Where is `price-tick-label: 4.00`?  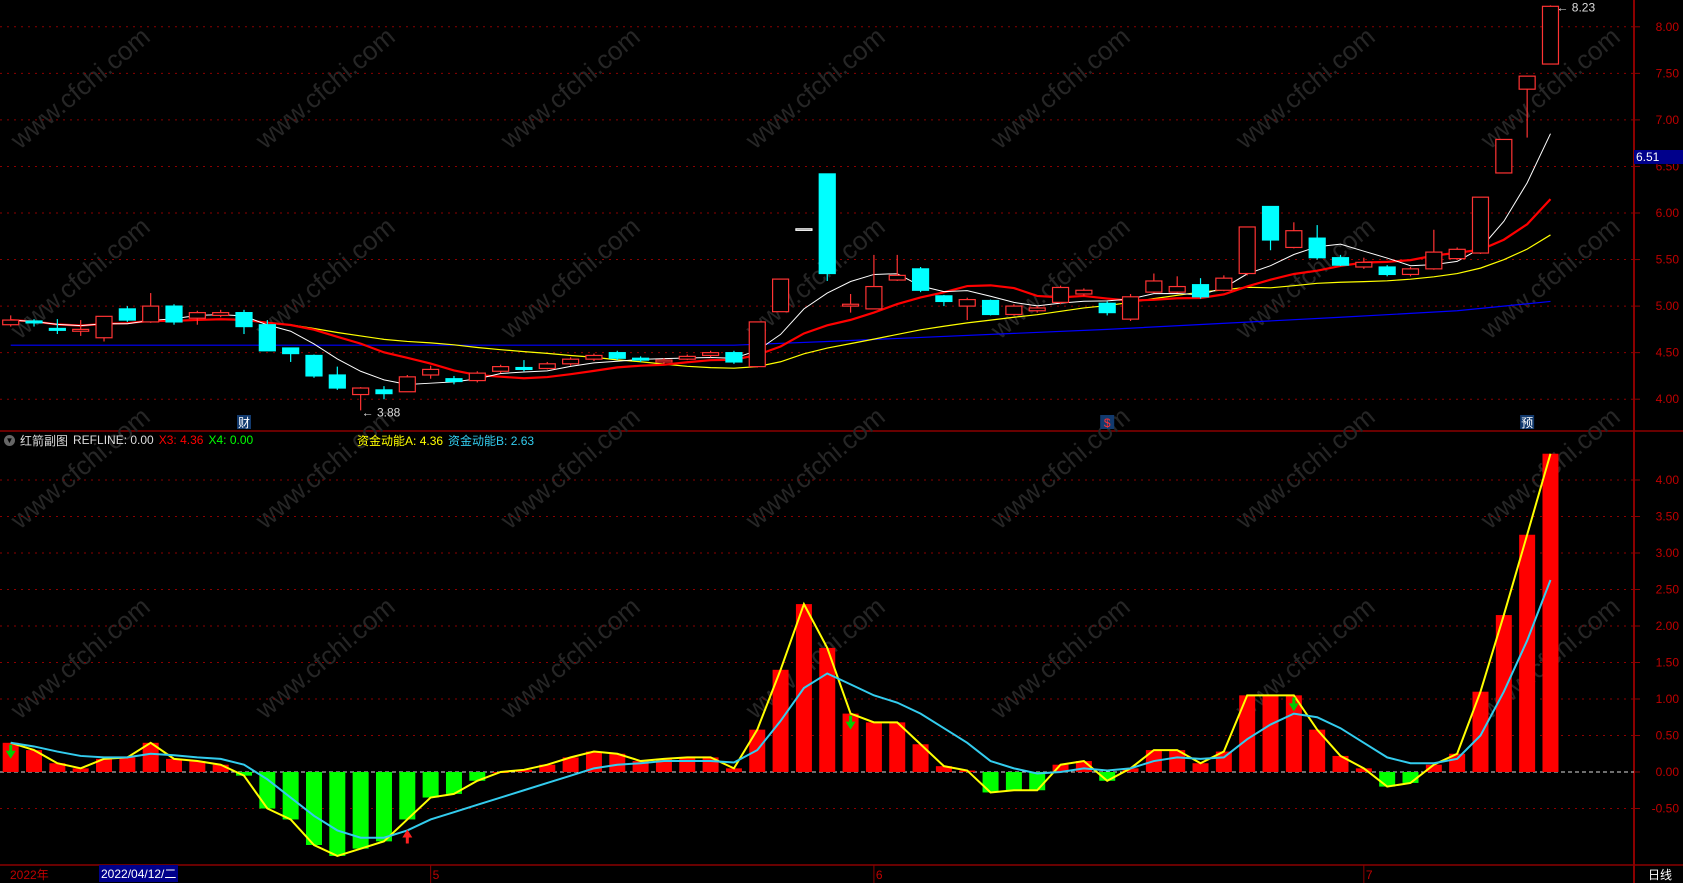
price-tick-label: 4.00 is located at coordinates (1668, 399).